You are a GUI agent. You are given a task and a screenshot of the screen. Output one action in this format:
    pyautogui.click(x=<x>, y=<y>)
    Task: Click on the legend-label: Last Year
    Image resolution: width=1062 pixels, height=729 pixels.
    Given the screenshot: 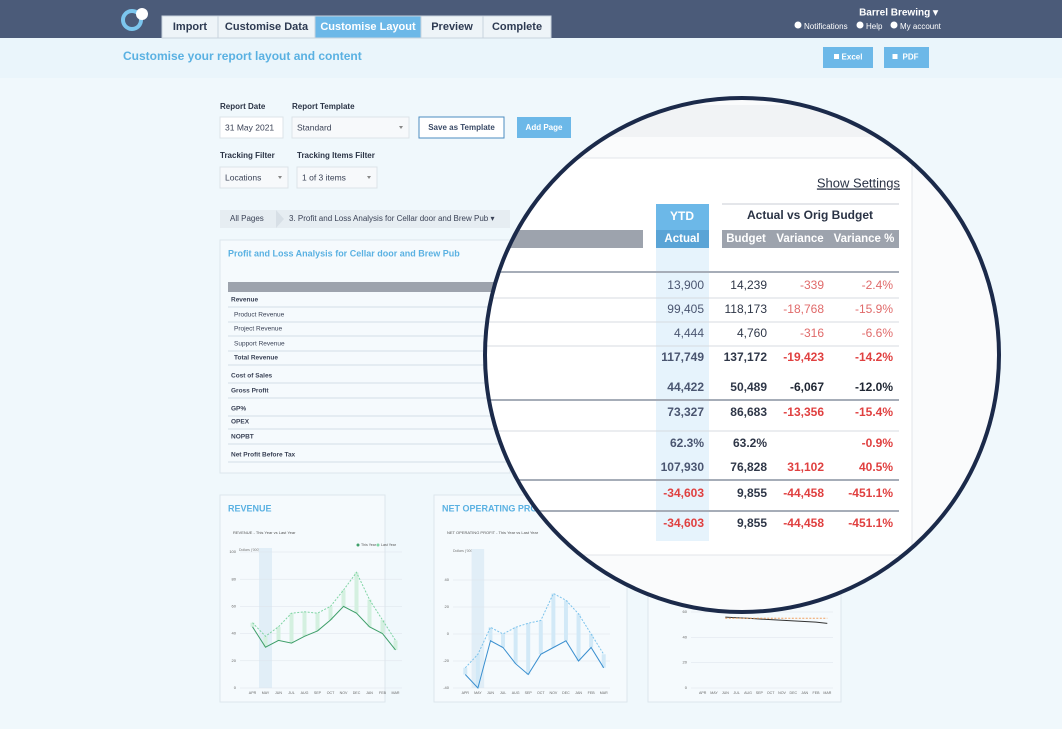 What is the action you would take?
    pyautogui.click(x=389, y=545)
    